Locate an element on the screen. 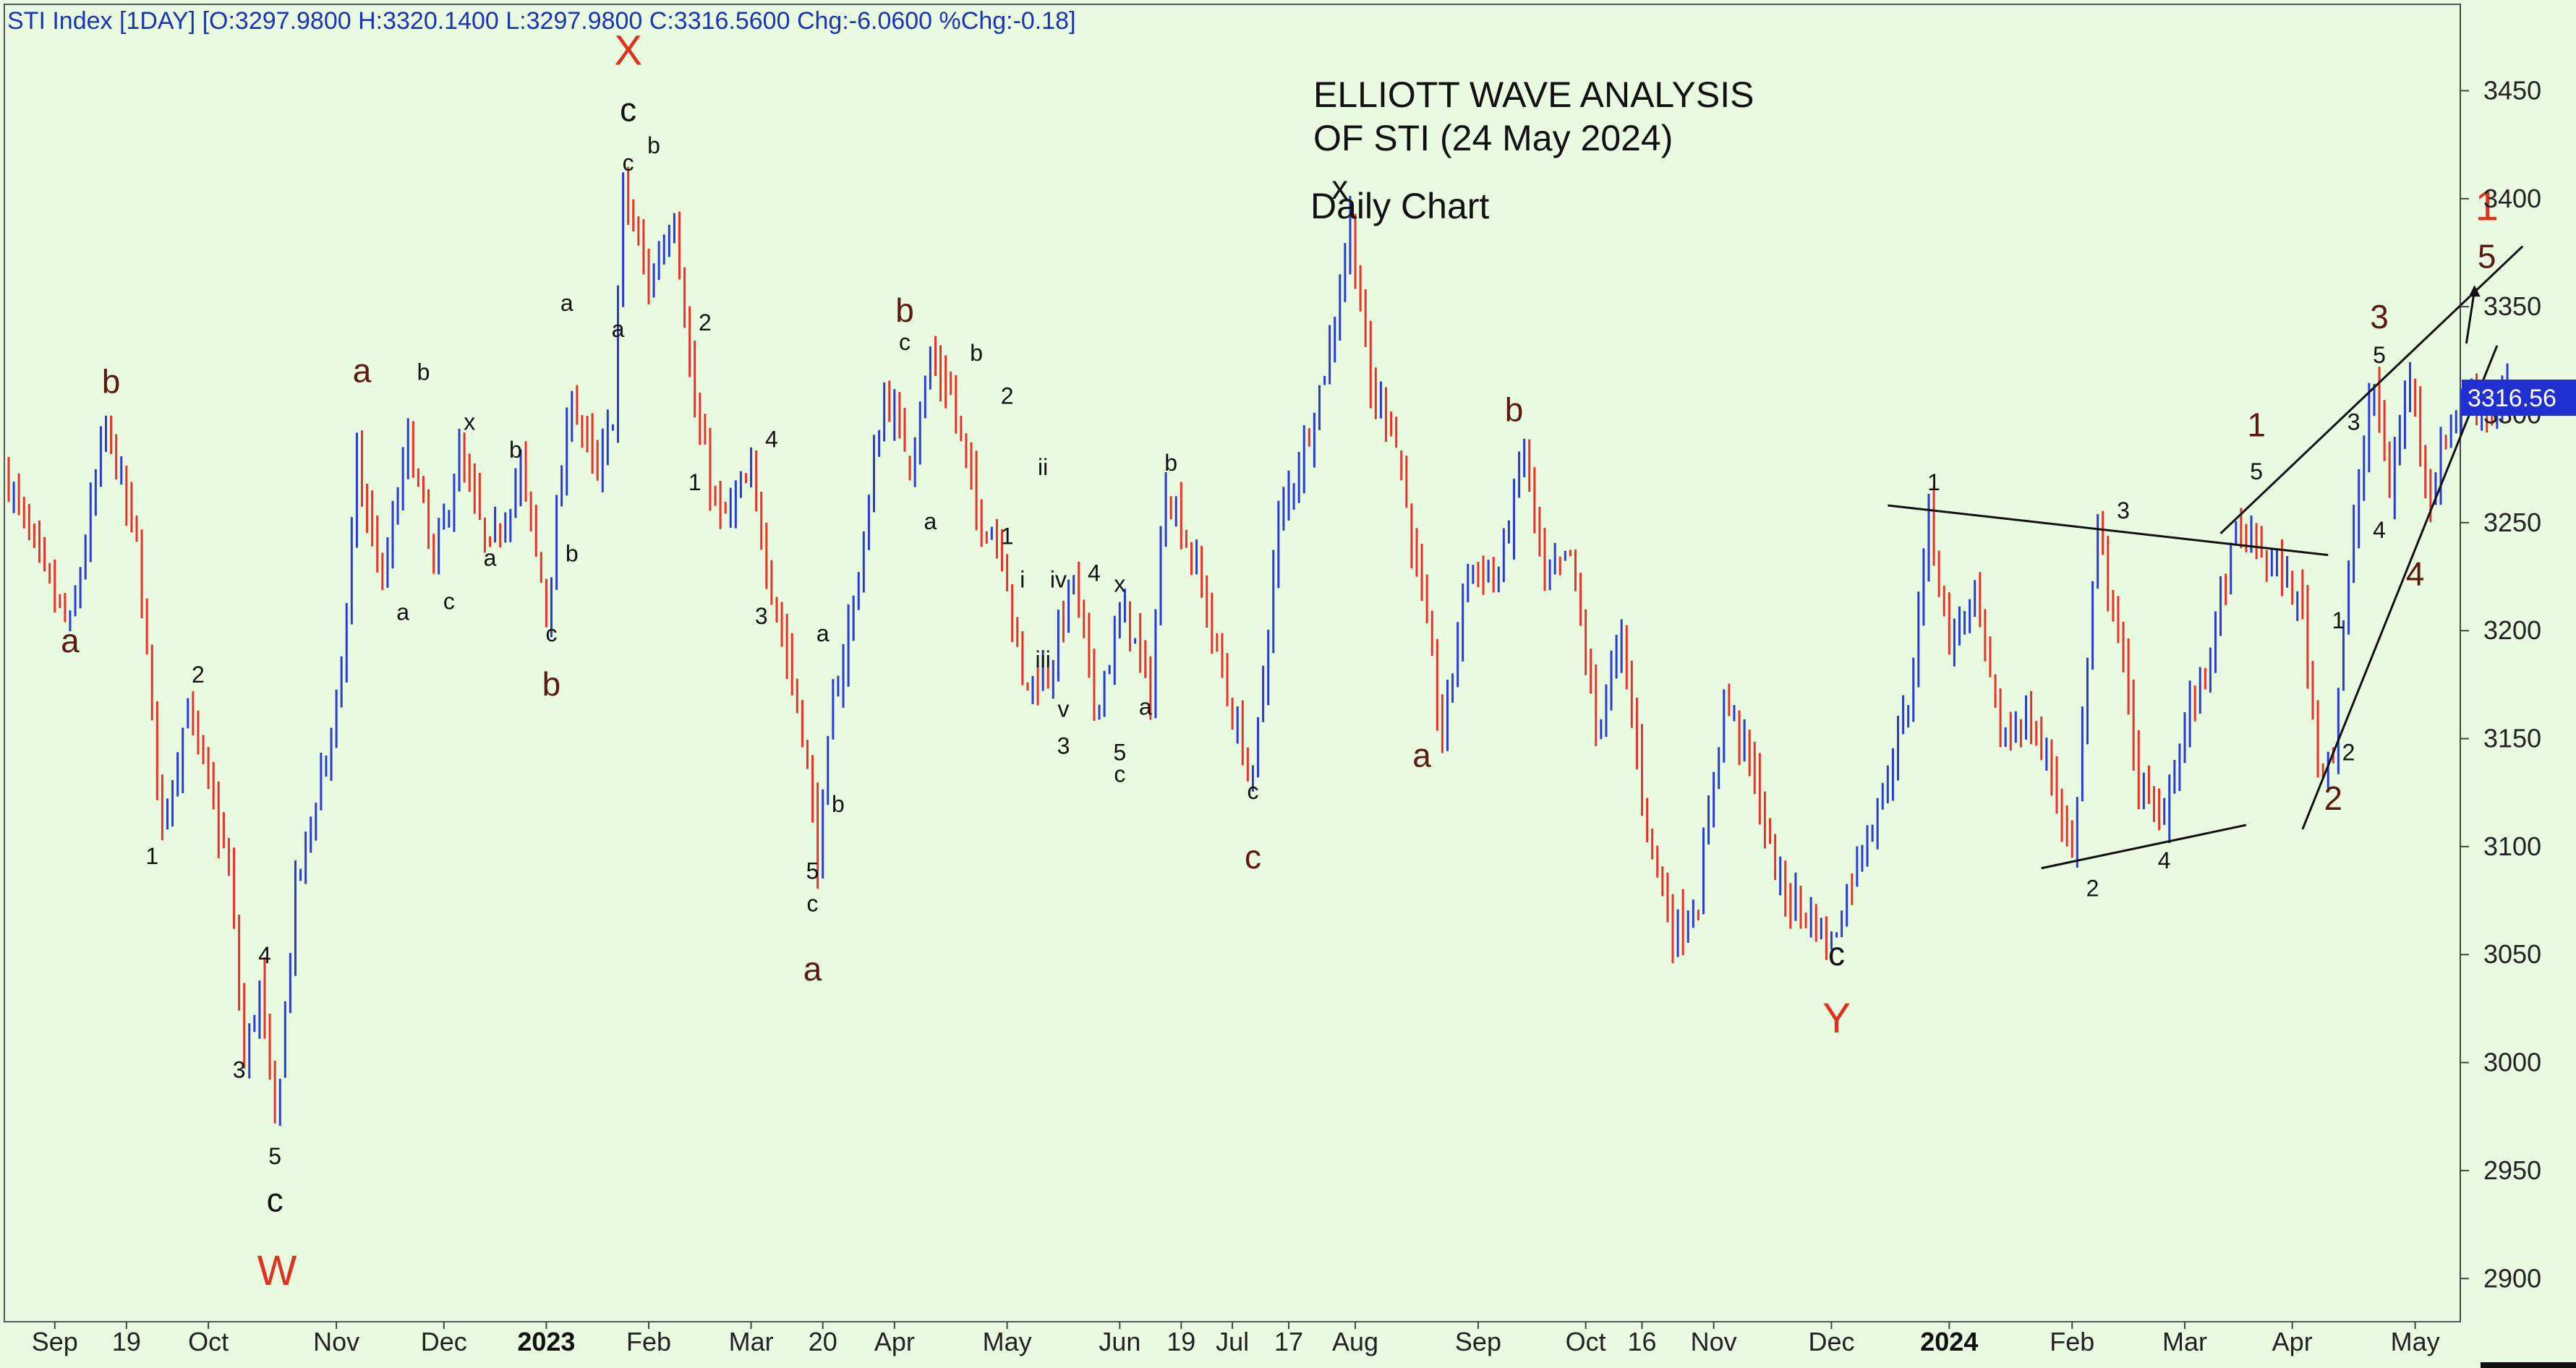 The width and height of the screenshot is (2576, 1368). wave-label: v is located at coordinates (1063, 709).